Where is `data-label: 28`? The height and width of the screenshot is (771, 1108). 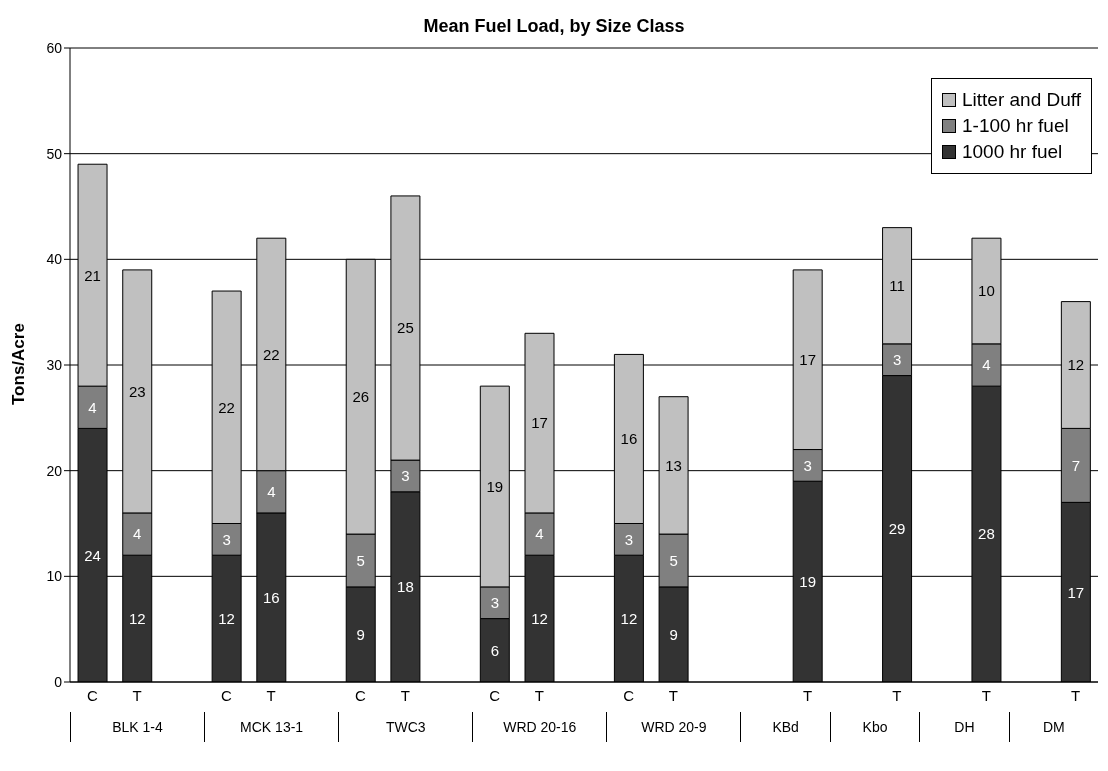
data-label: 28 is located at coordinates (986, 534).